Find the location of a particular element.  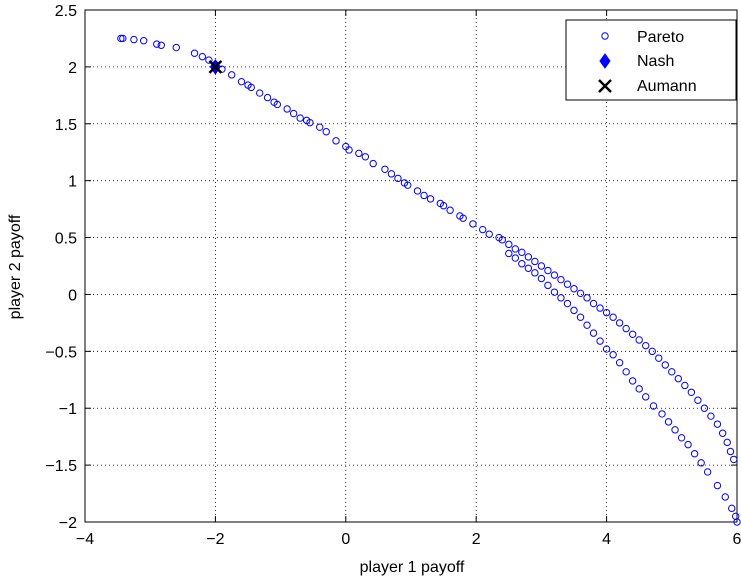

legend-label-aumann: Aumann is located at coordinates (667, 86).